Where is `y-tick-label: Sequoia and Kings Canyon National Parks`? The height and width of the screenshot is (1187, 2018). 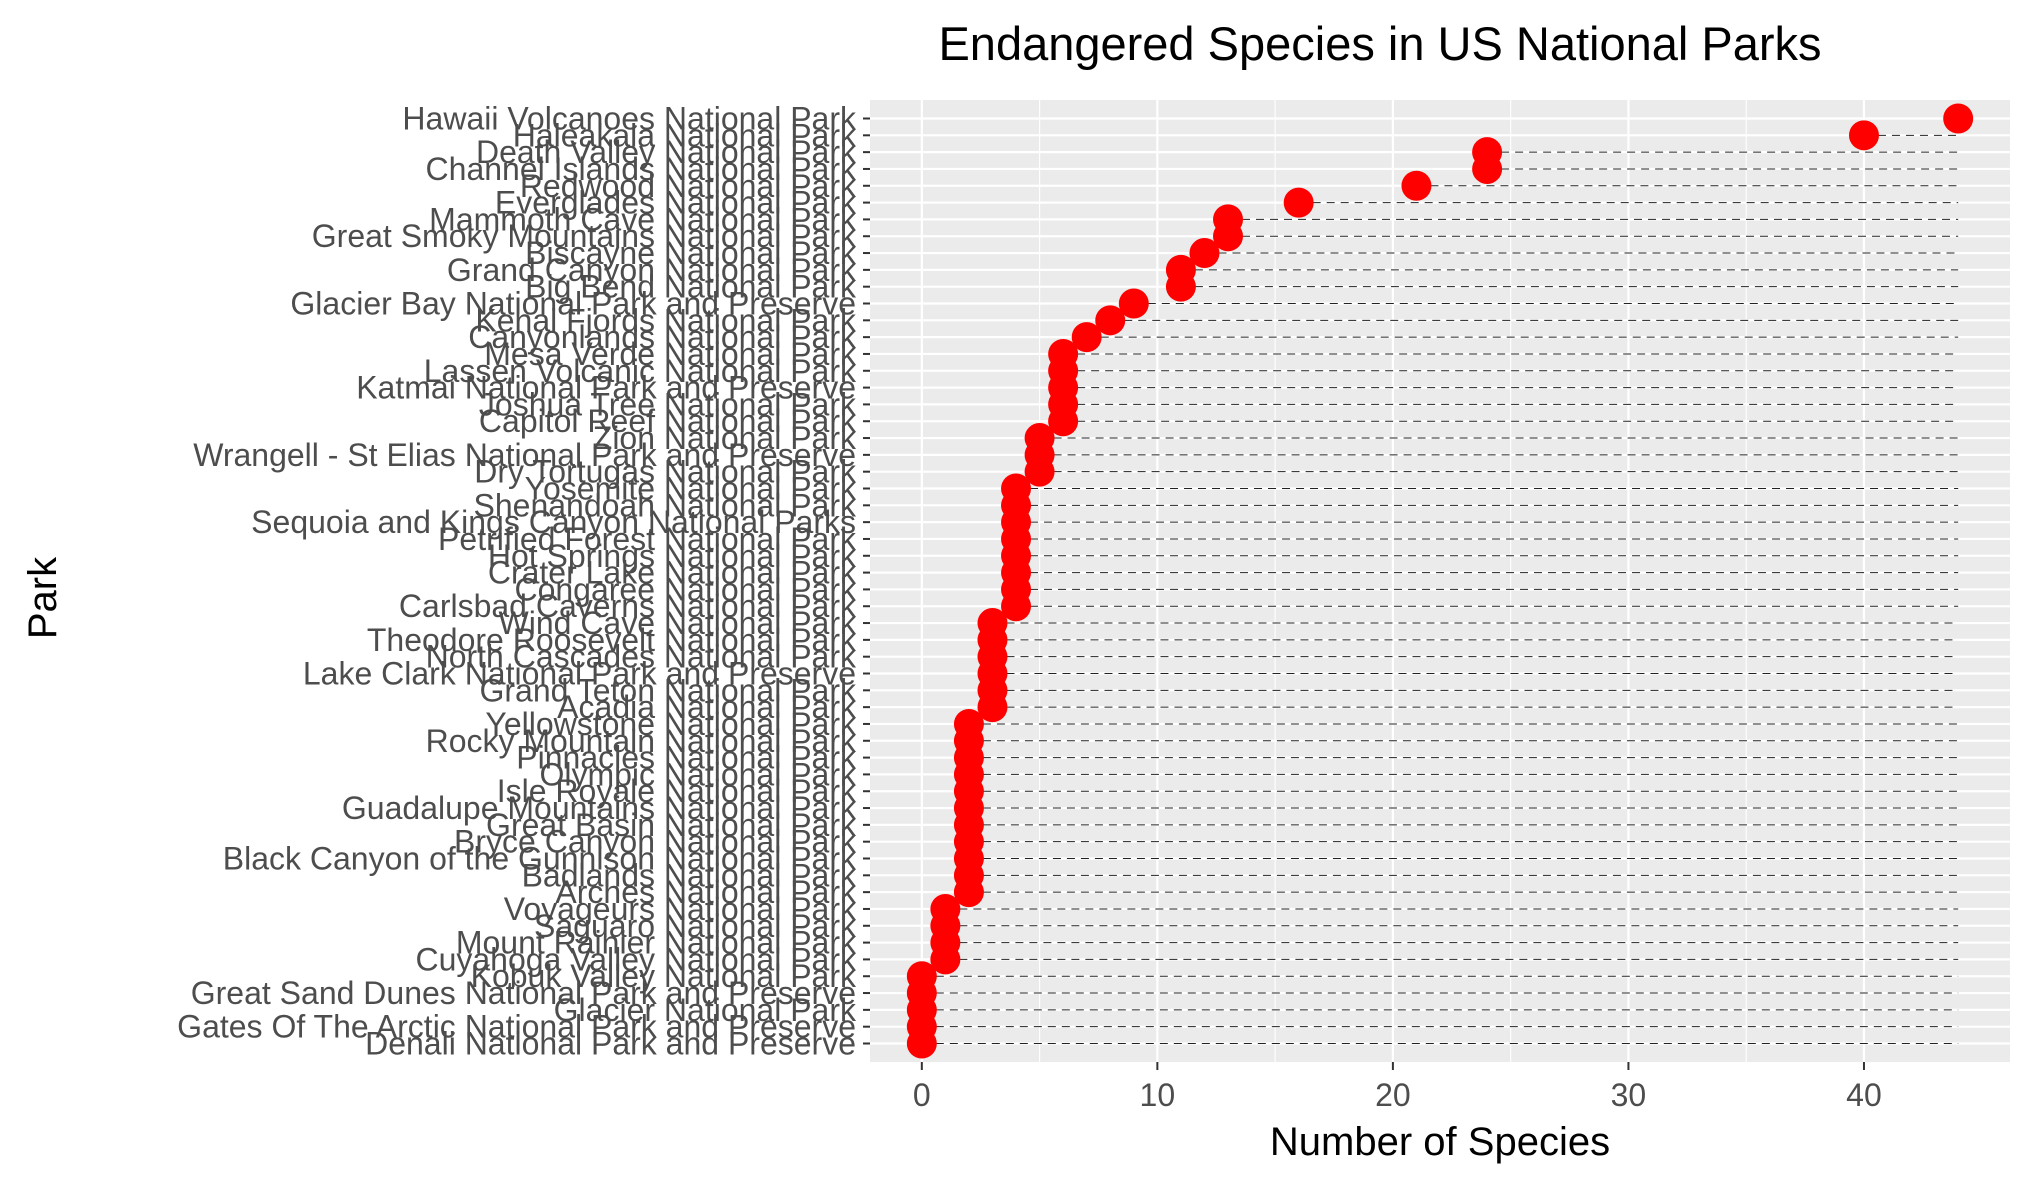
y-tick-label: Sequoia and Kings Canyon National Parks is located at coordinates (553, 522).